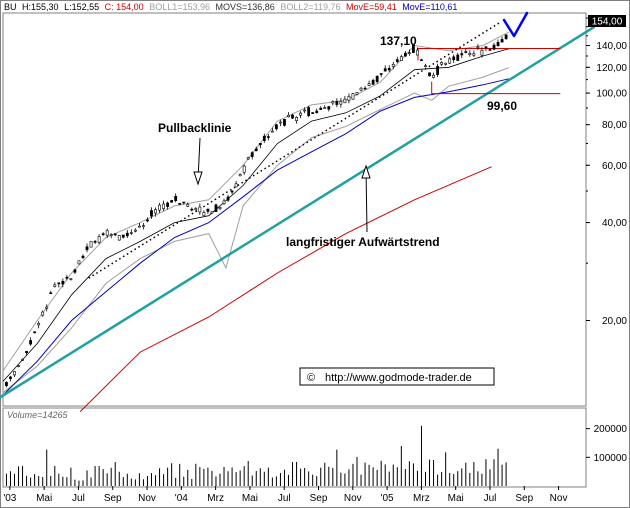 Image resolution: width=630 pixels, height=508 pixels. Describe the element at coordinates (614, 125) in the screenshot. I see `y-tick-label: 80,00` at that location.